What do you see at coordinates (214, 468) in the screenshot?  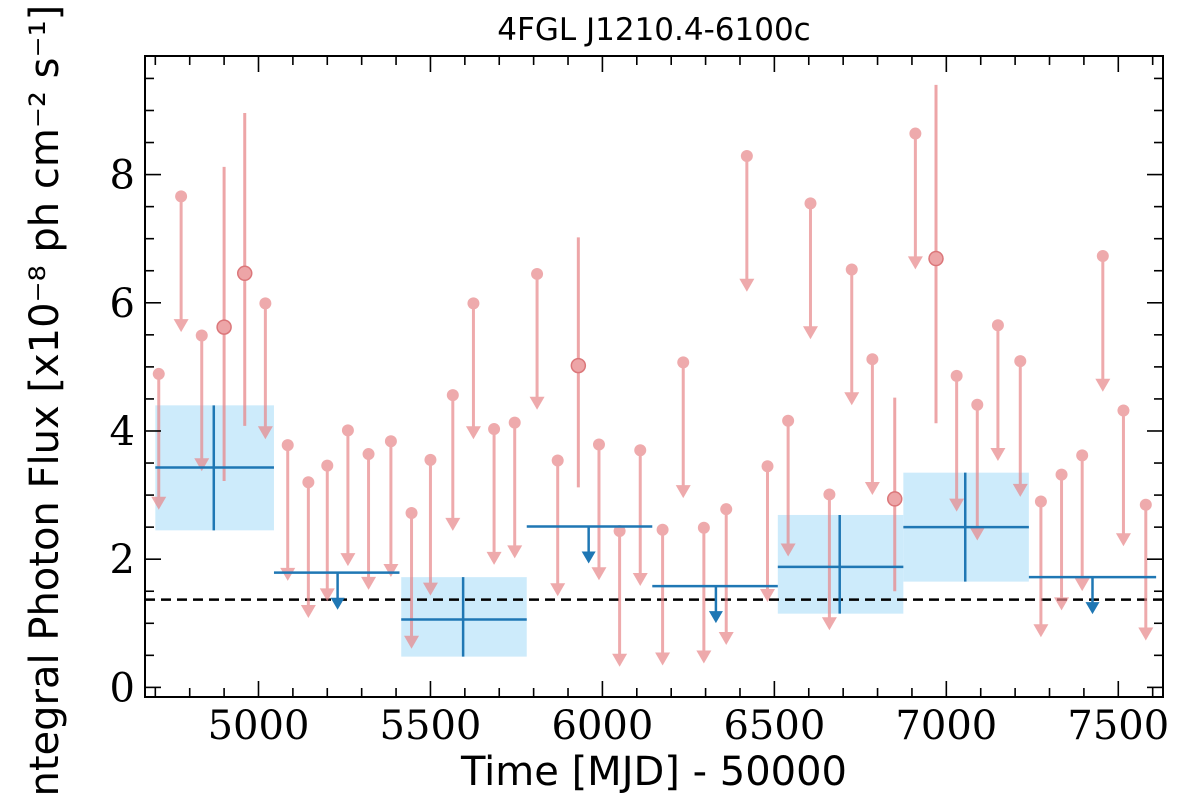 I see `long-bin-detection` at bounding box center [214, 468].